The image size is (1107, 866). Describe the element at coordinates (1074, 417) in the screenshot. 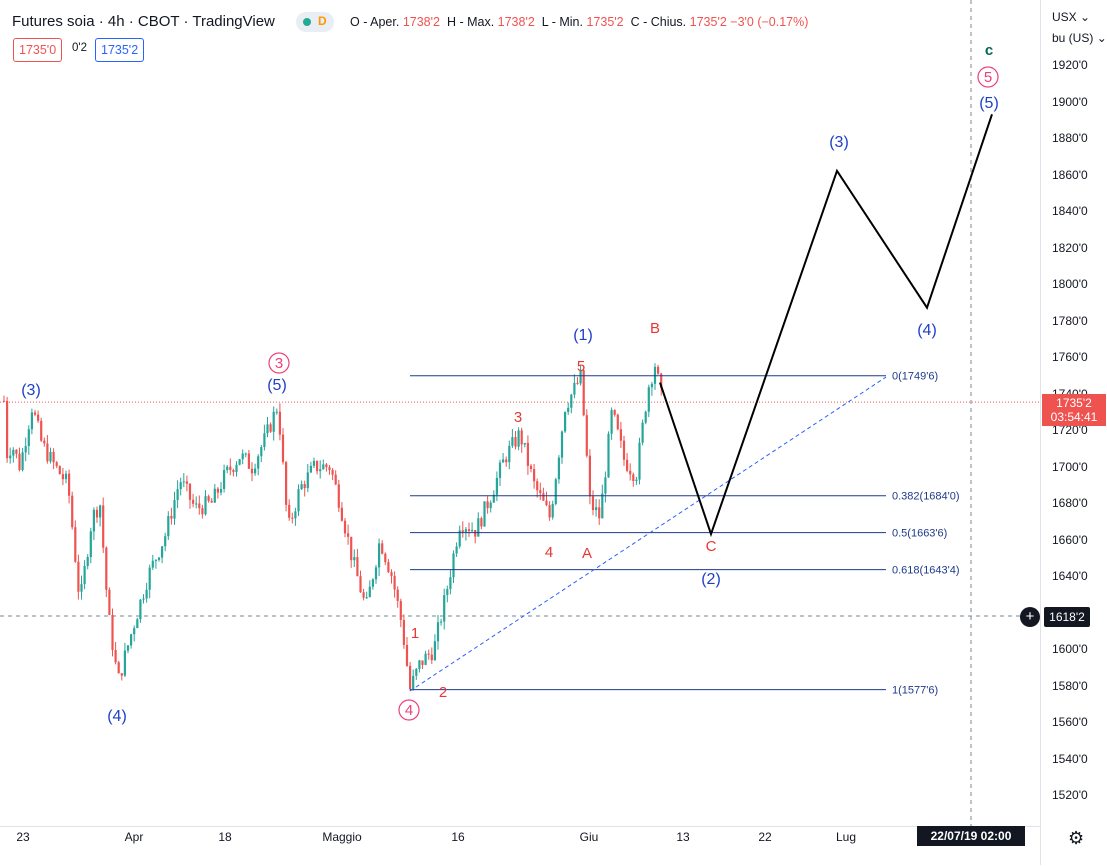

I see `bar-countdown: 03:54:41` at that location.